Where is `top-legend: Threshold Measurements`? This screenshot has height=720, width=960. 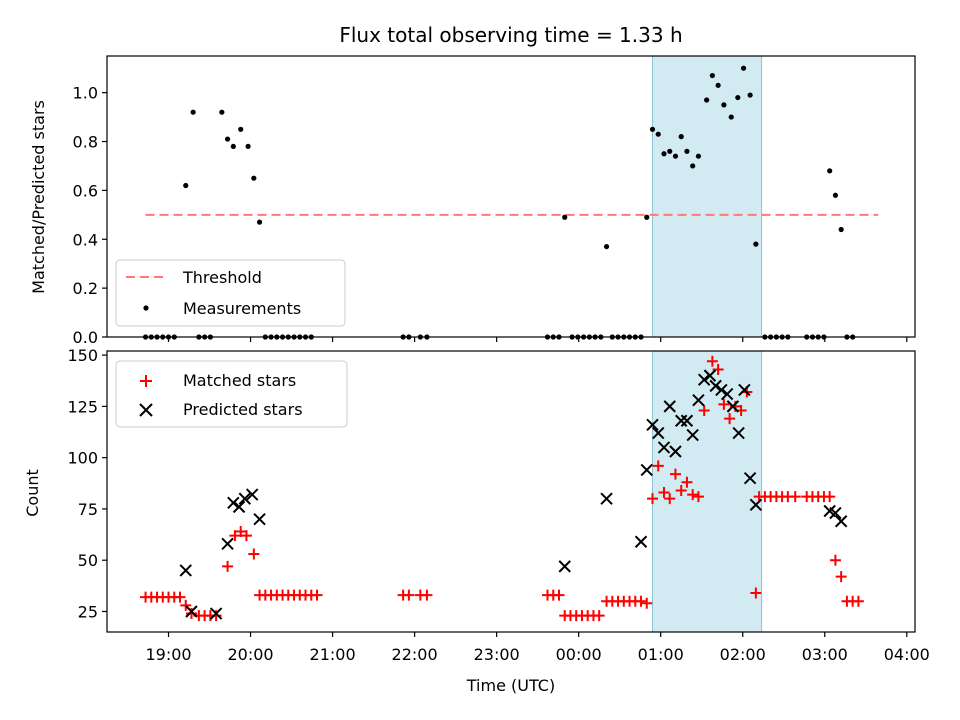 top-legend: Threshold Measurements is located at coordinates (230, 293).